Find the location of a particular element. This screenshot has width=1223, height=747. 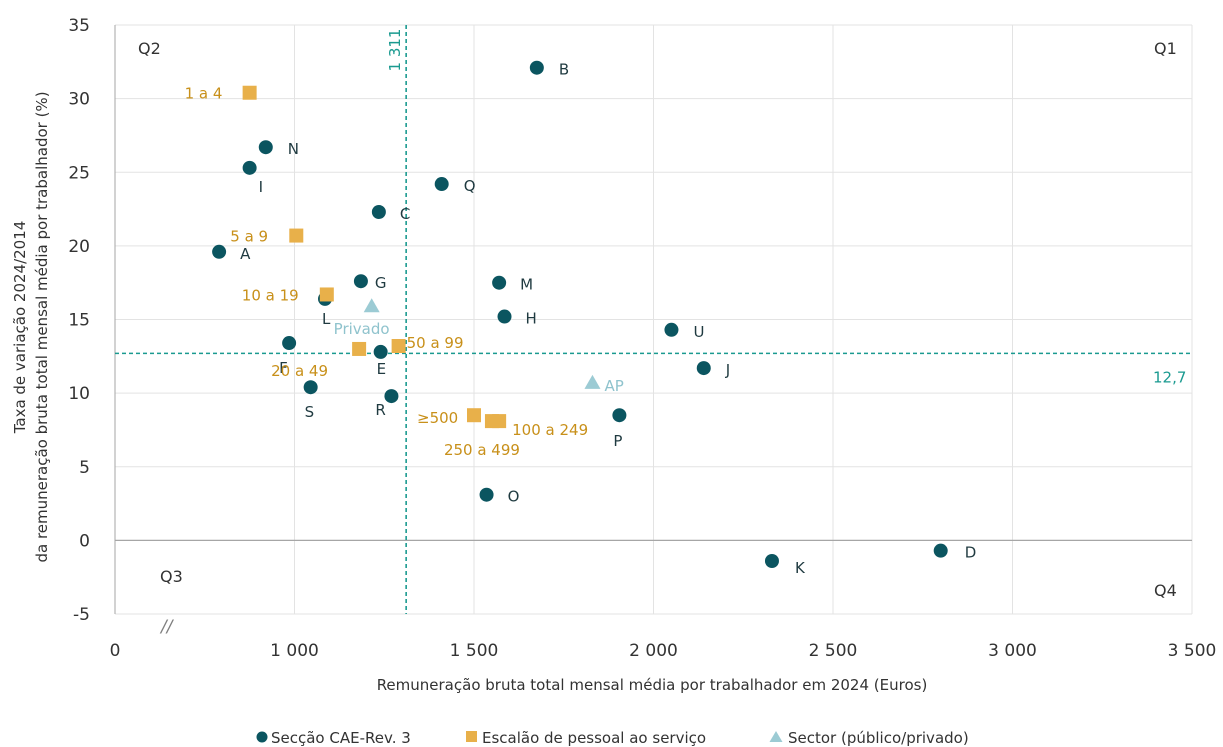

point-label-seccao: A is located at coordinates (245, 254).